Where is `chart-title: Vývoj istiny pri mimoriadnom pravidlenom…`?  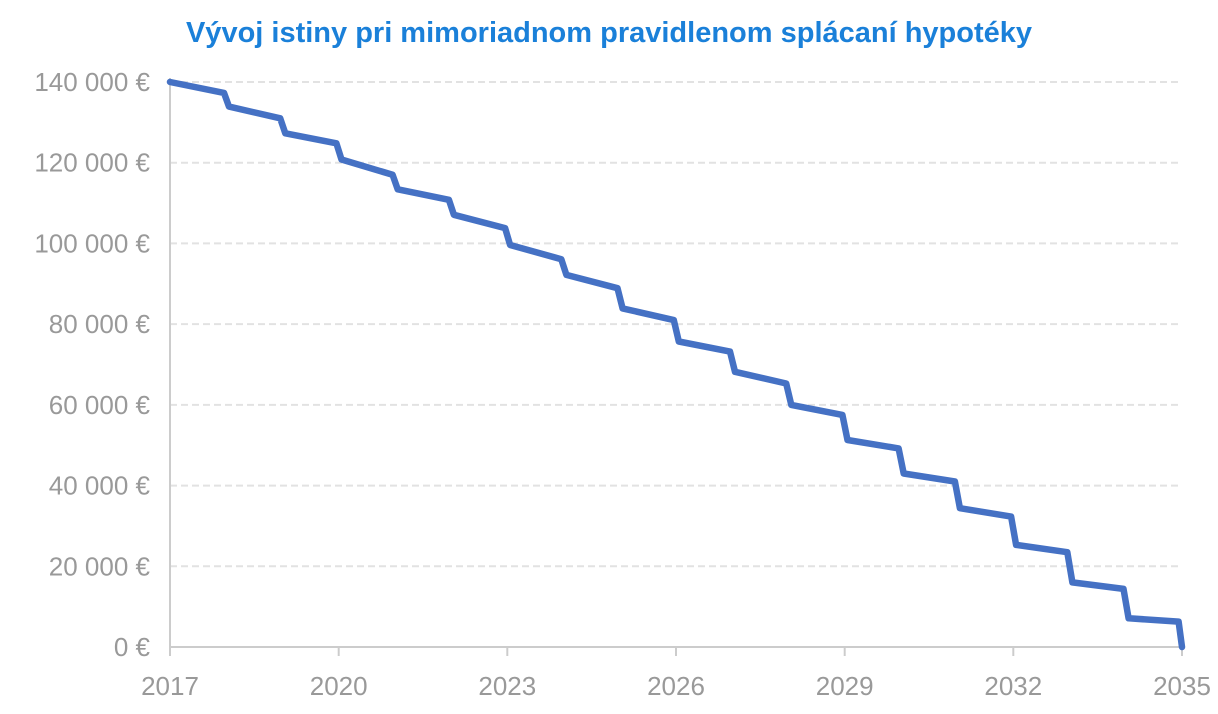 chart-title: Vývoj istiny pri mimoriadnom pravidlenom… is located at coordinates (609, 33).